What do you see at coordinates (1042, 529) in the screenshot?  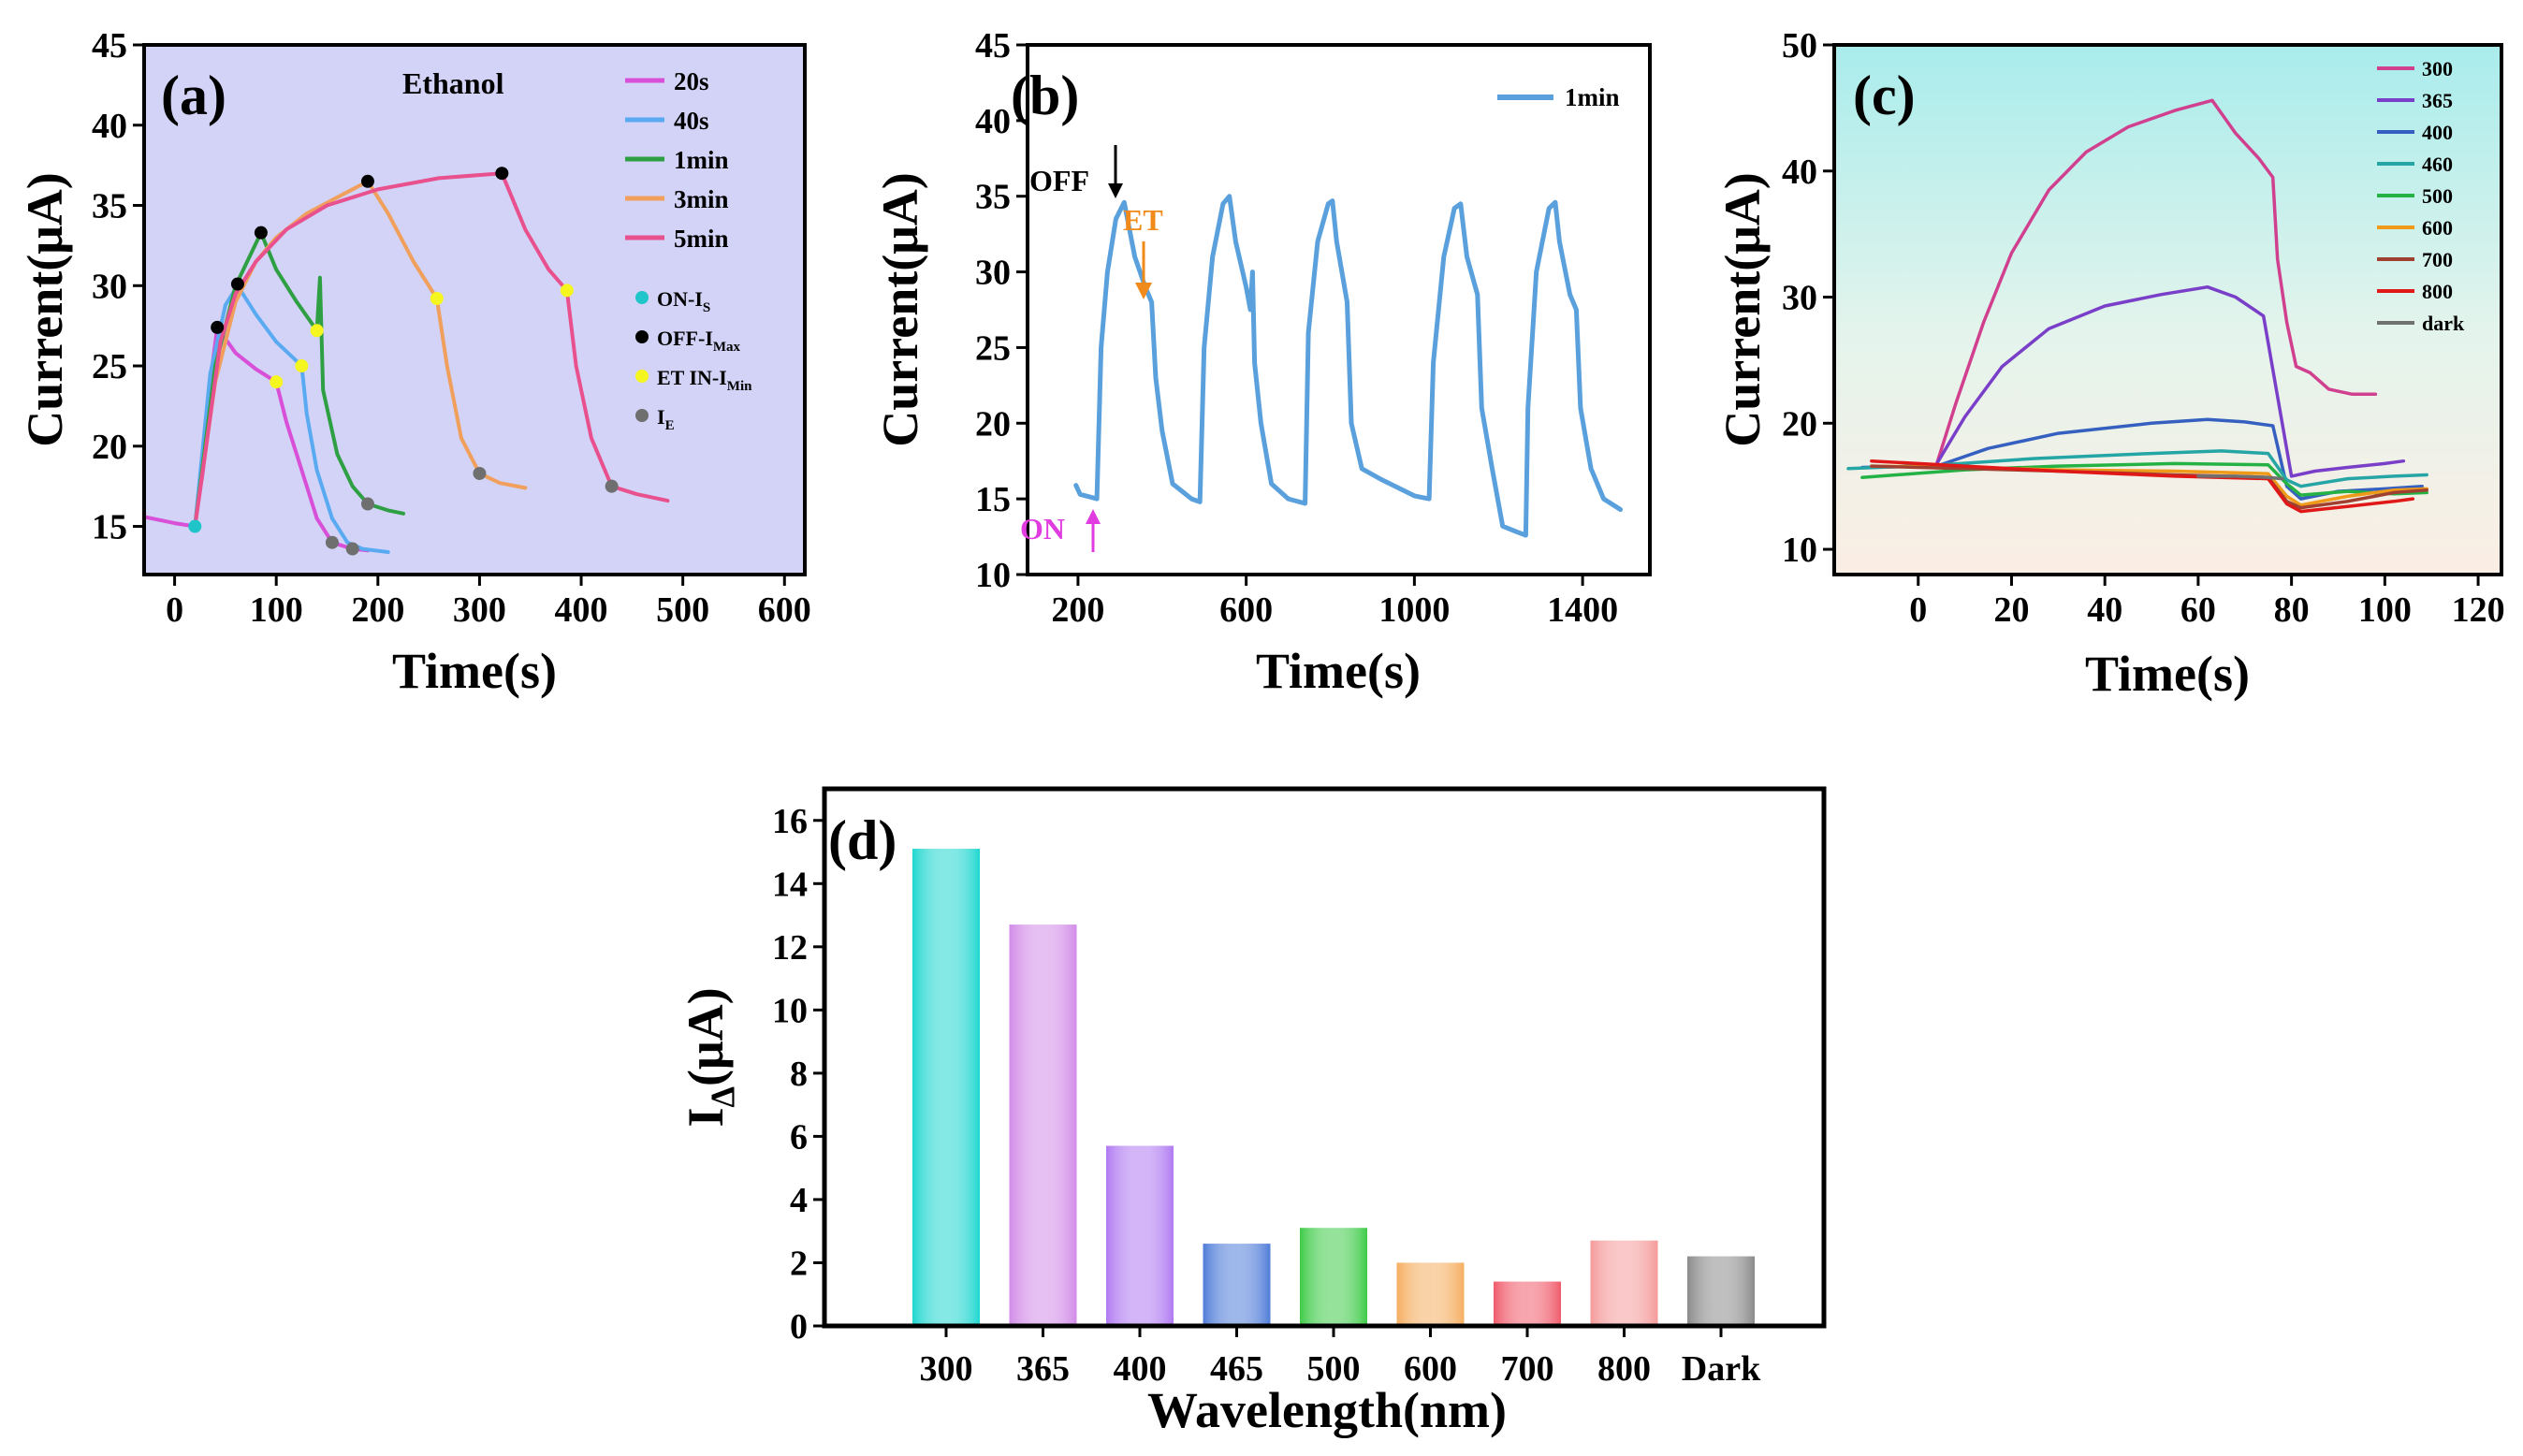 I see `panel-b-annotation-on: ON` at bounding box center [1042, 529].